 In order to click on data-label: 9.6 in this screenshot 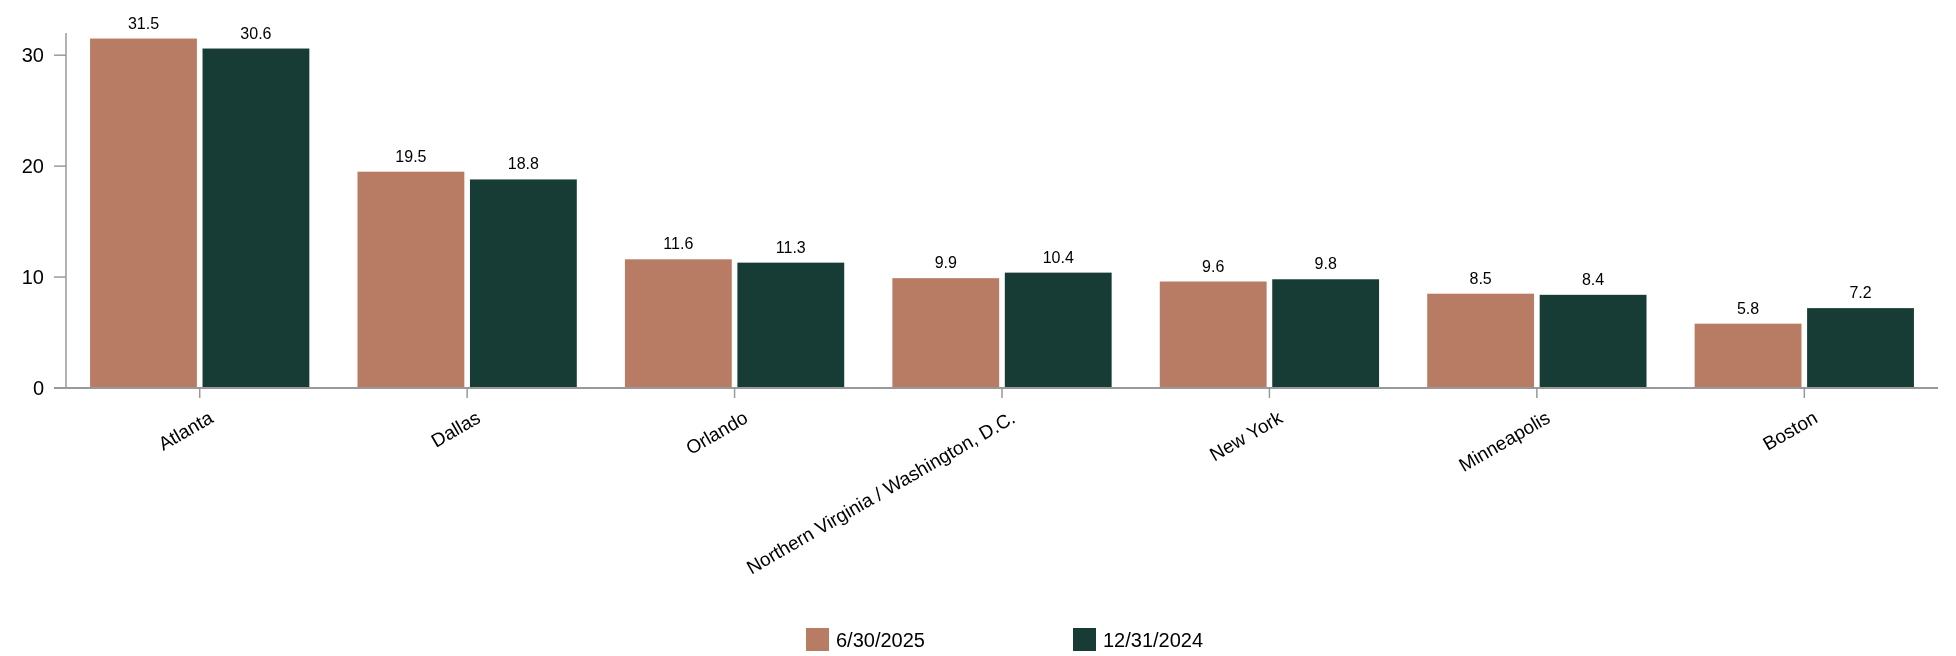, I will do `click(1213, 266)`.